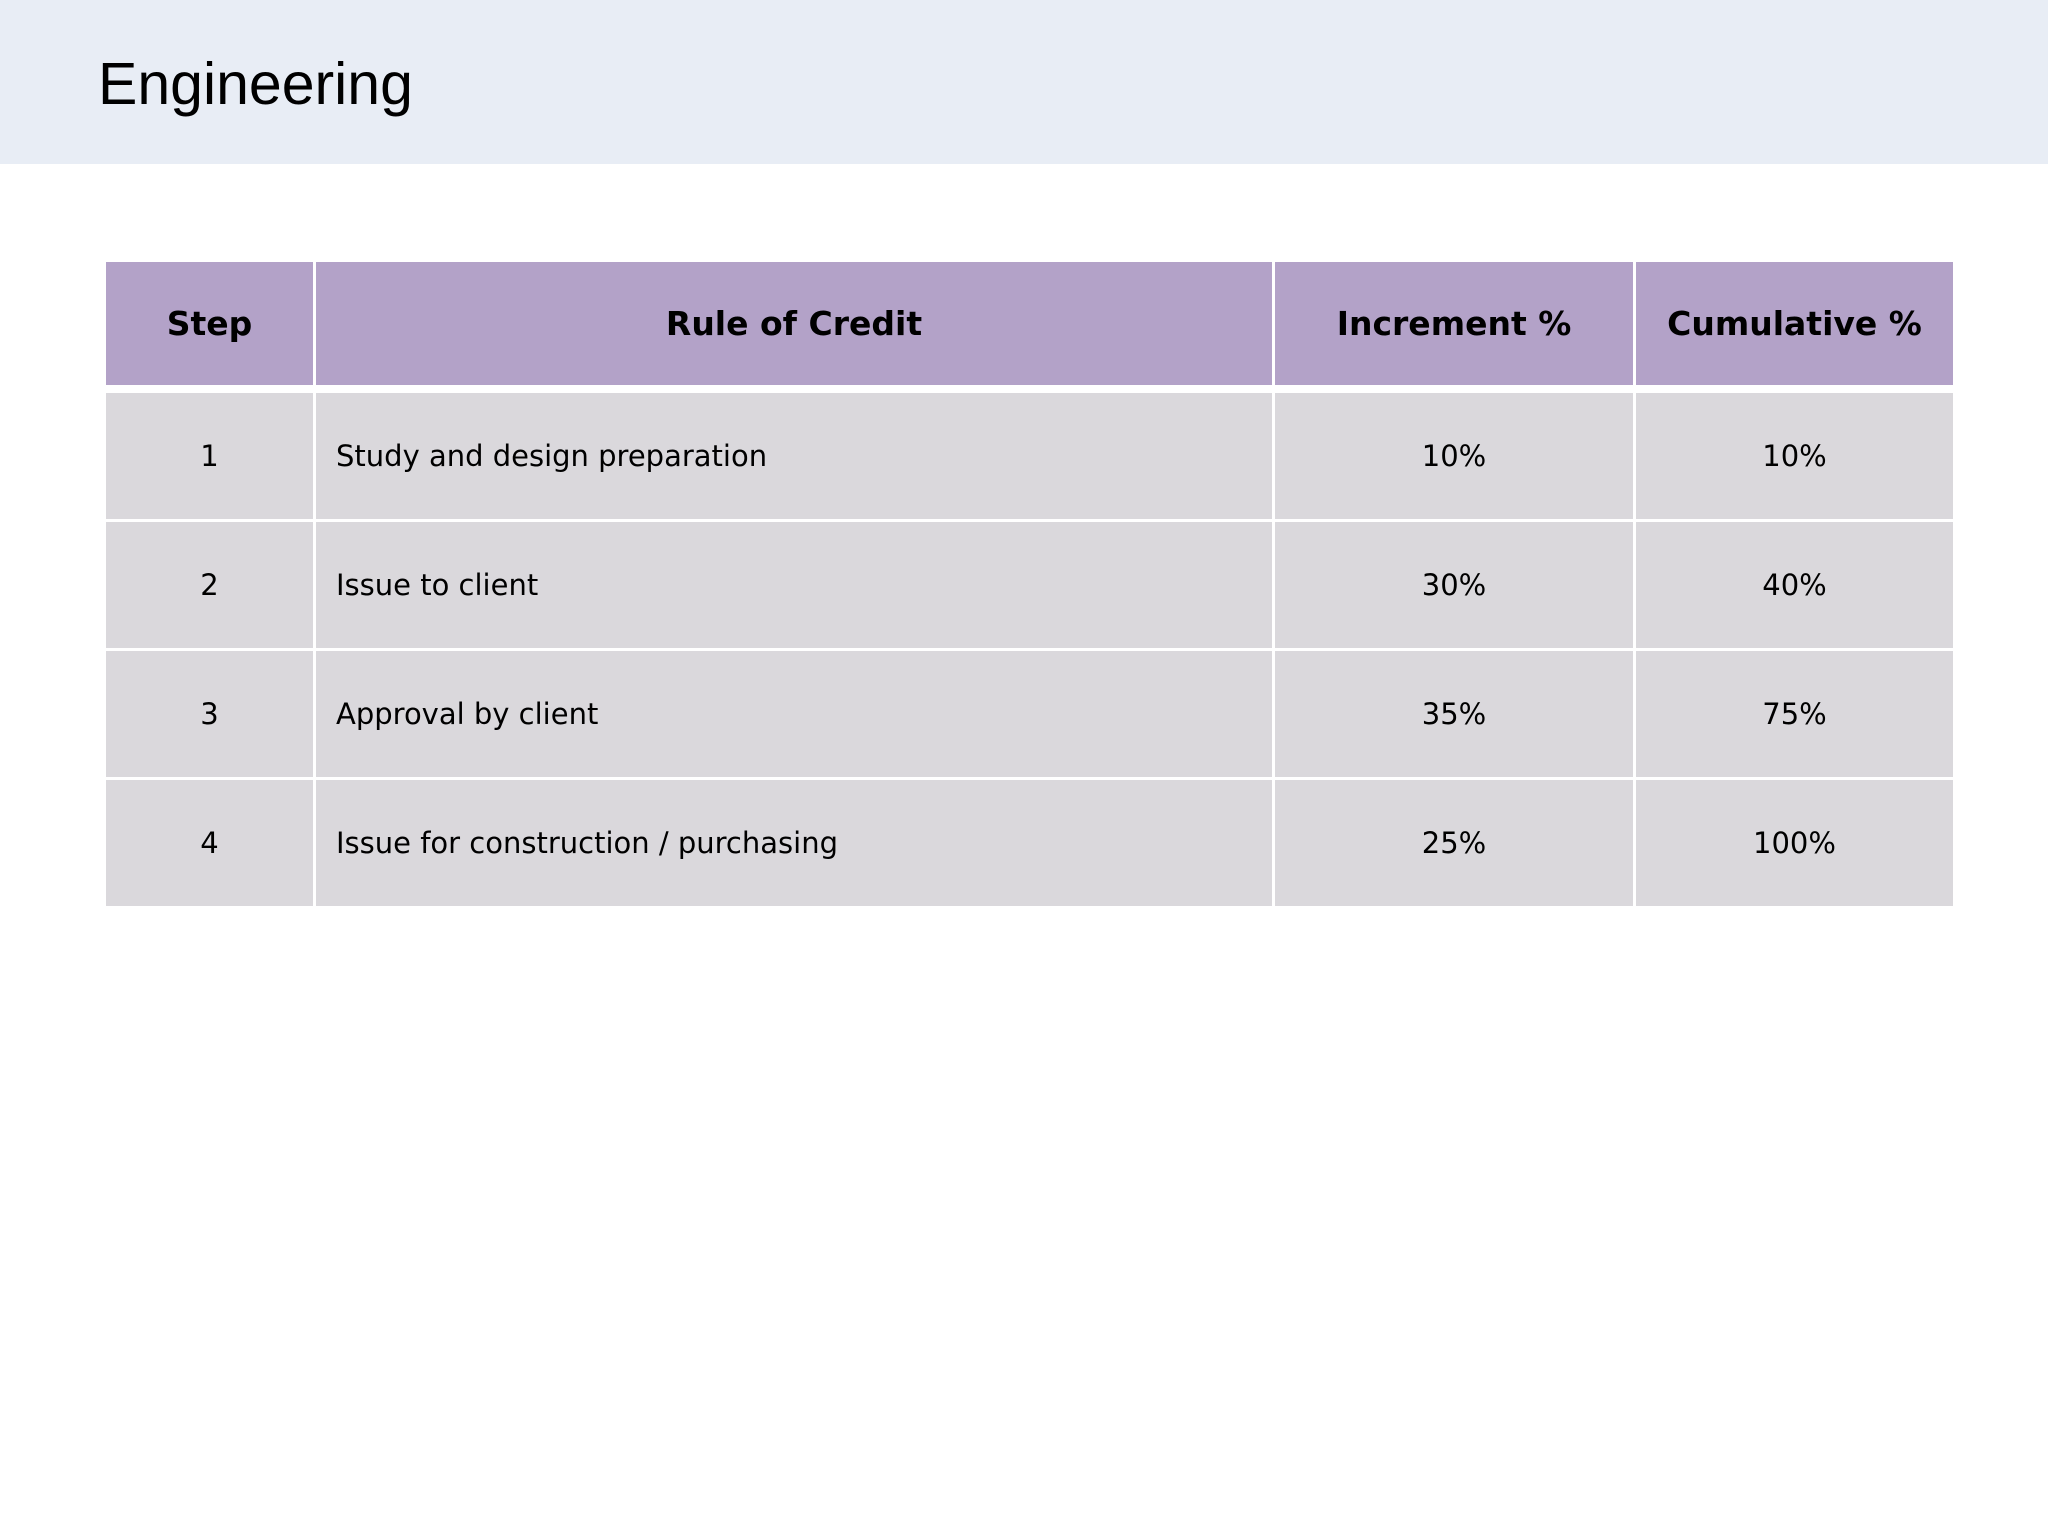  Describe the element at coordinates (794, 323) in the screenshot. I see `header-rule-of-credit: Rule of Credit` at that location.